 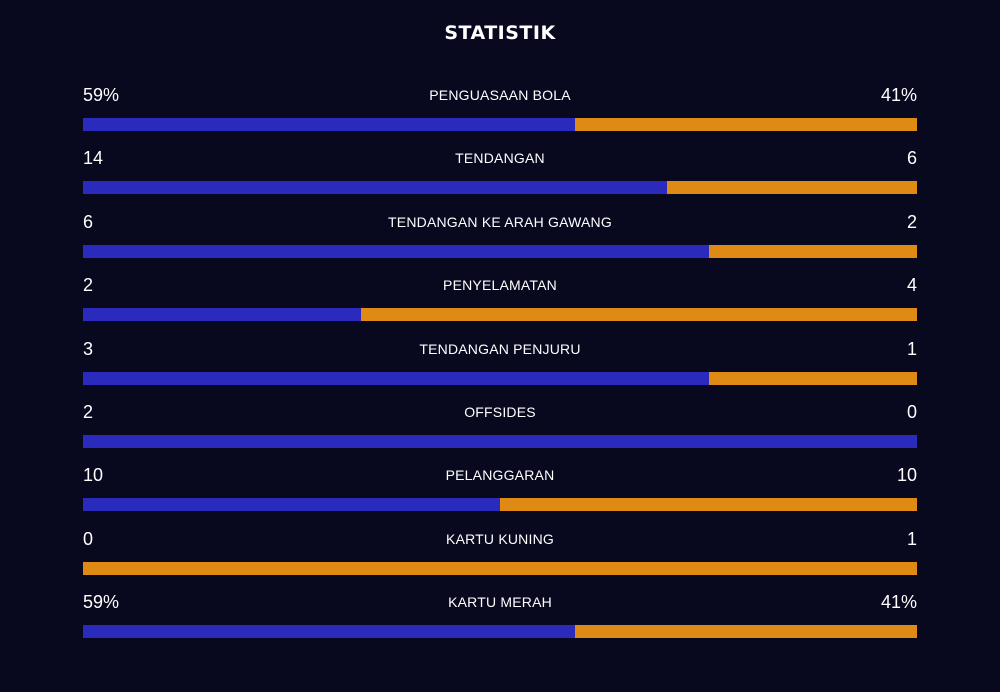 What do you see at coordinates (93, 158) in the screenshot?
I see `home-value: 14` at bounding box center [93, 158].